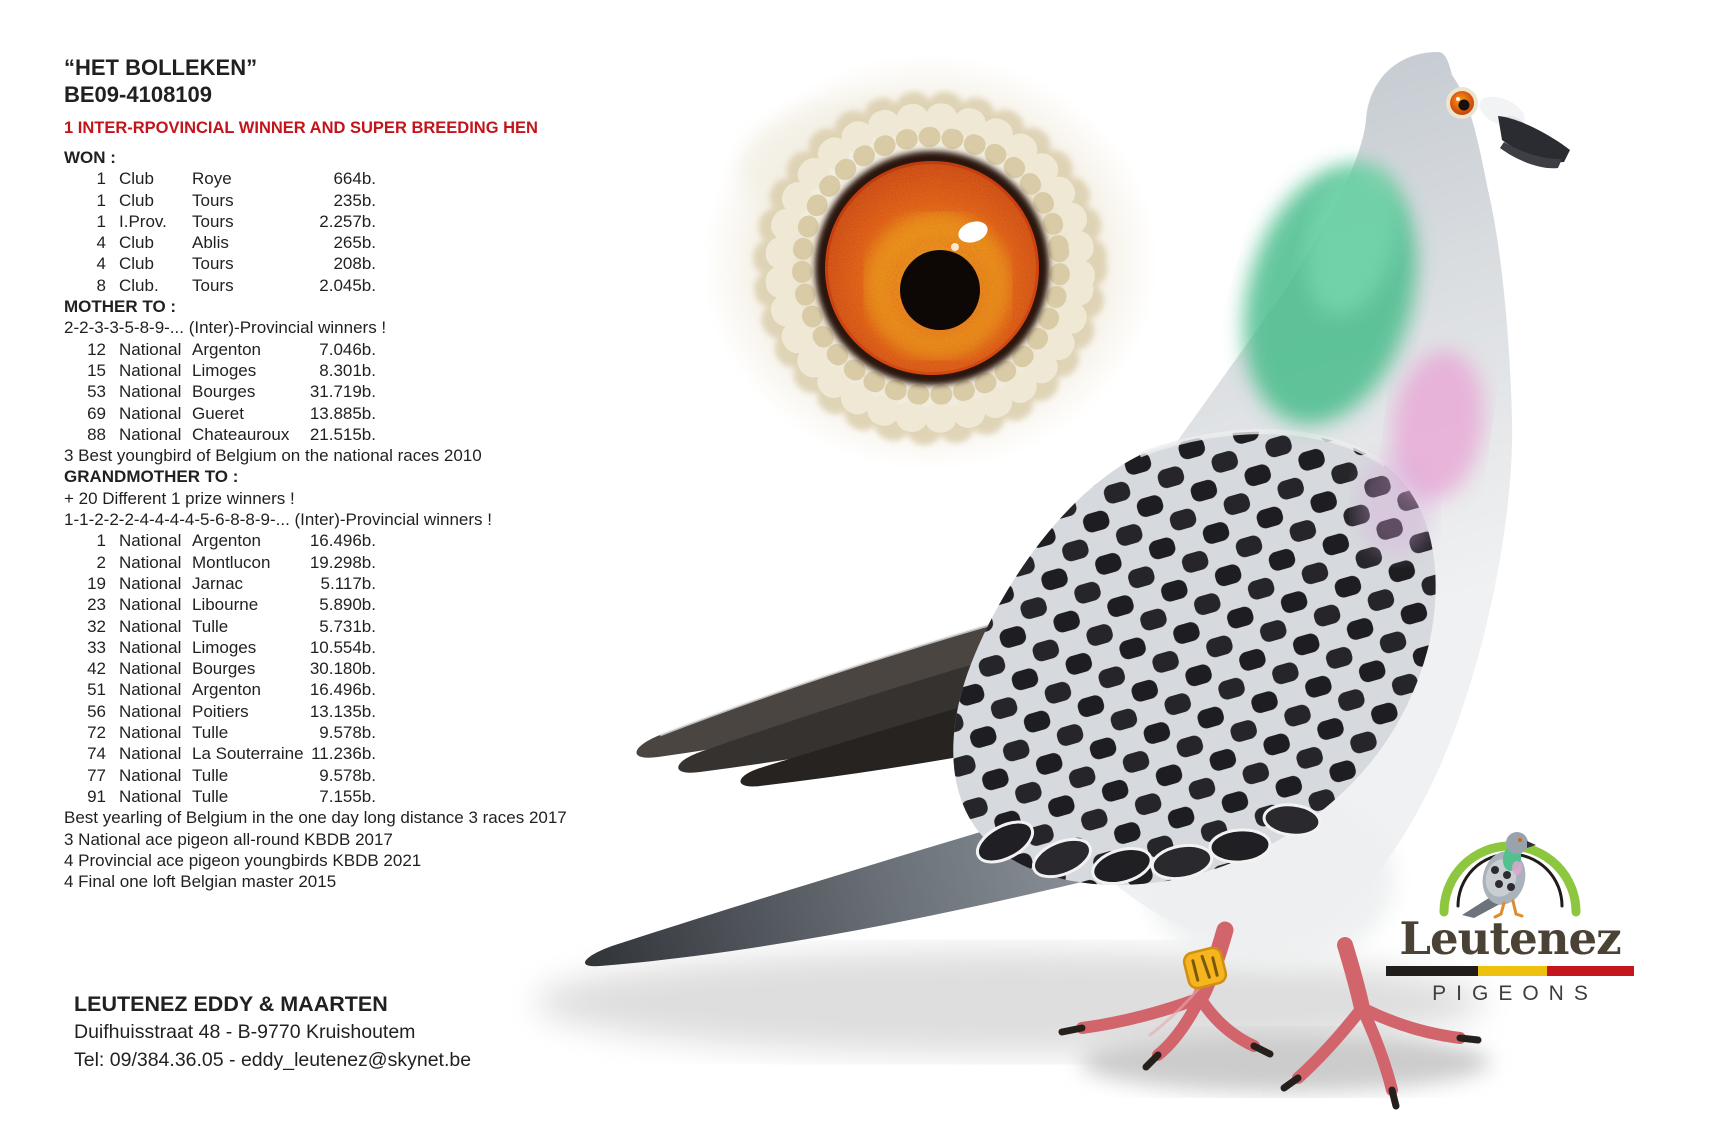  I want to click on result-race: Bourges, so click(224, 392).